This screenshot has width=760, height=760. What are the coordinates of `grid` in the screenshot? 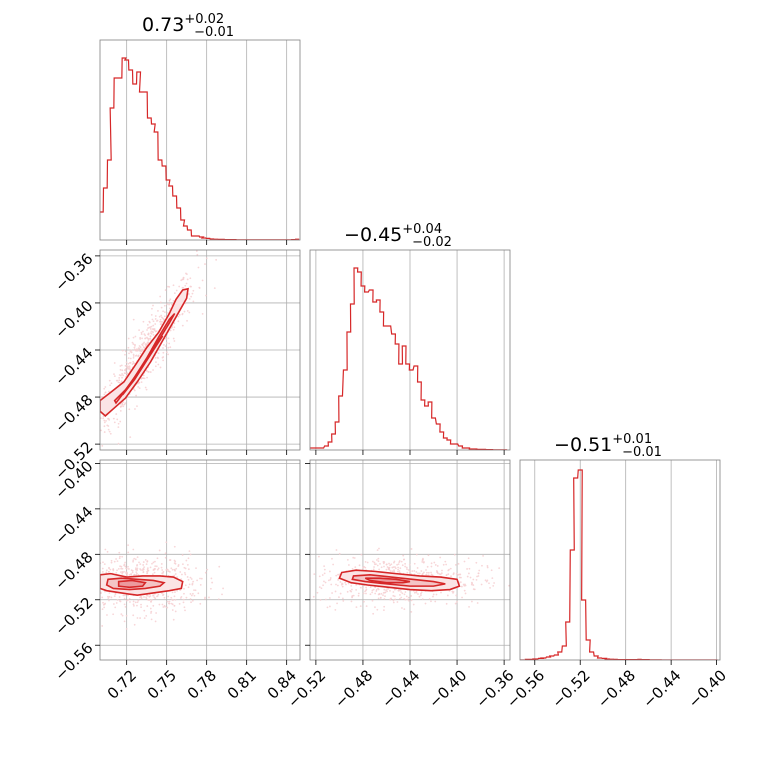 It's located at (410, 560).